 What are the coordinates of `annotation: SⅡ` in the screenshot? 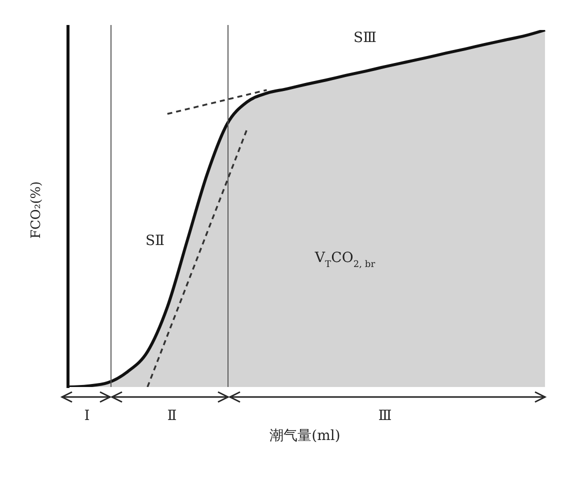 It's located at (155, 241).